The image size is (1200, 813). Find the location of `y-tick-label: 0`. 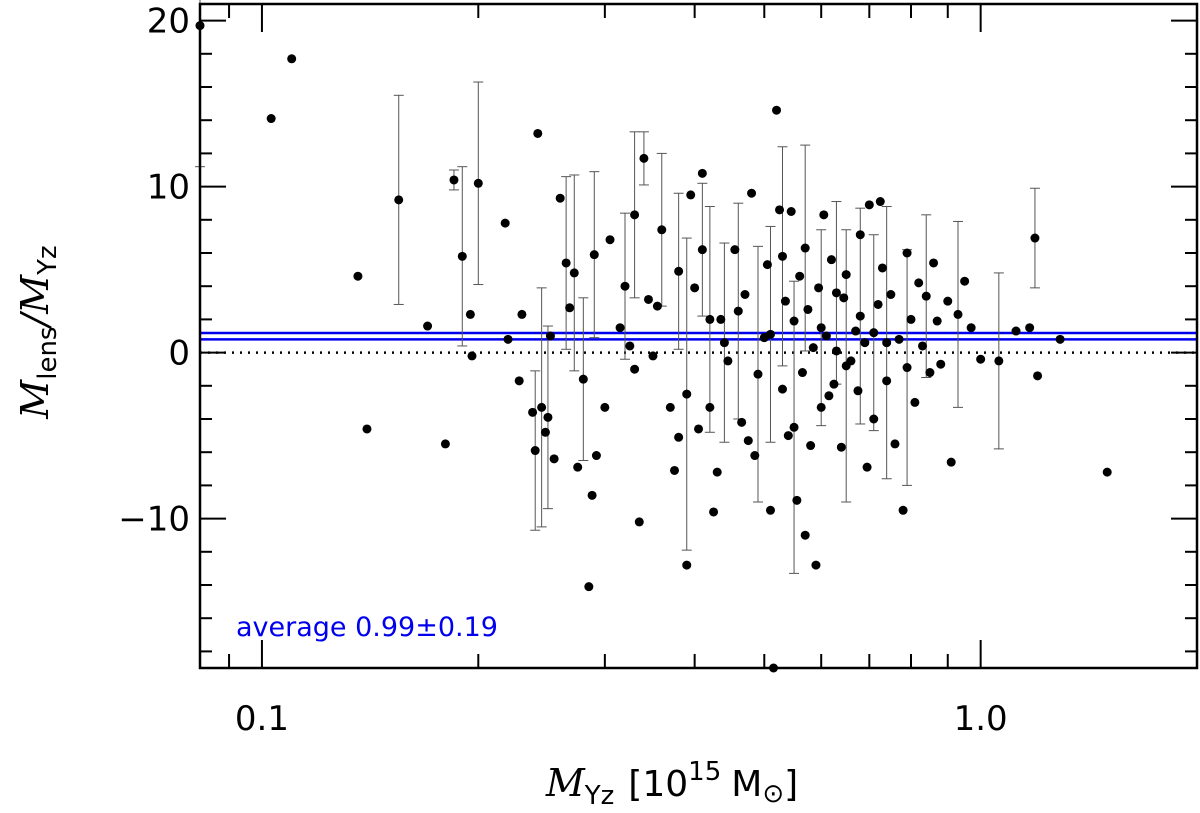

y-tick-label: 0 is located at coordinates (179, 354).